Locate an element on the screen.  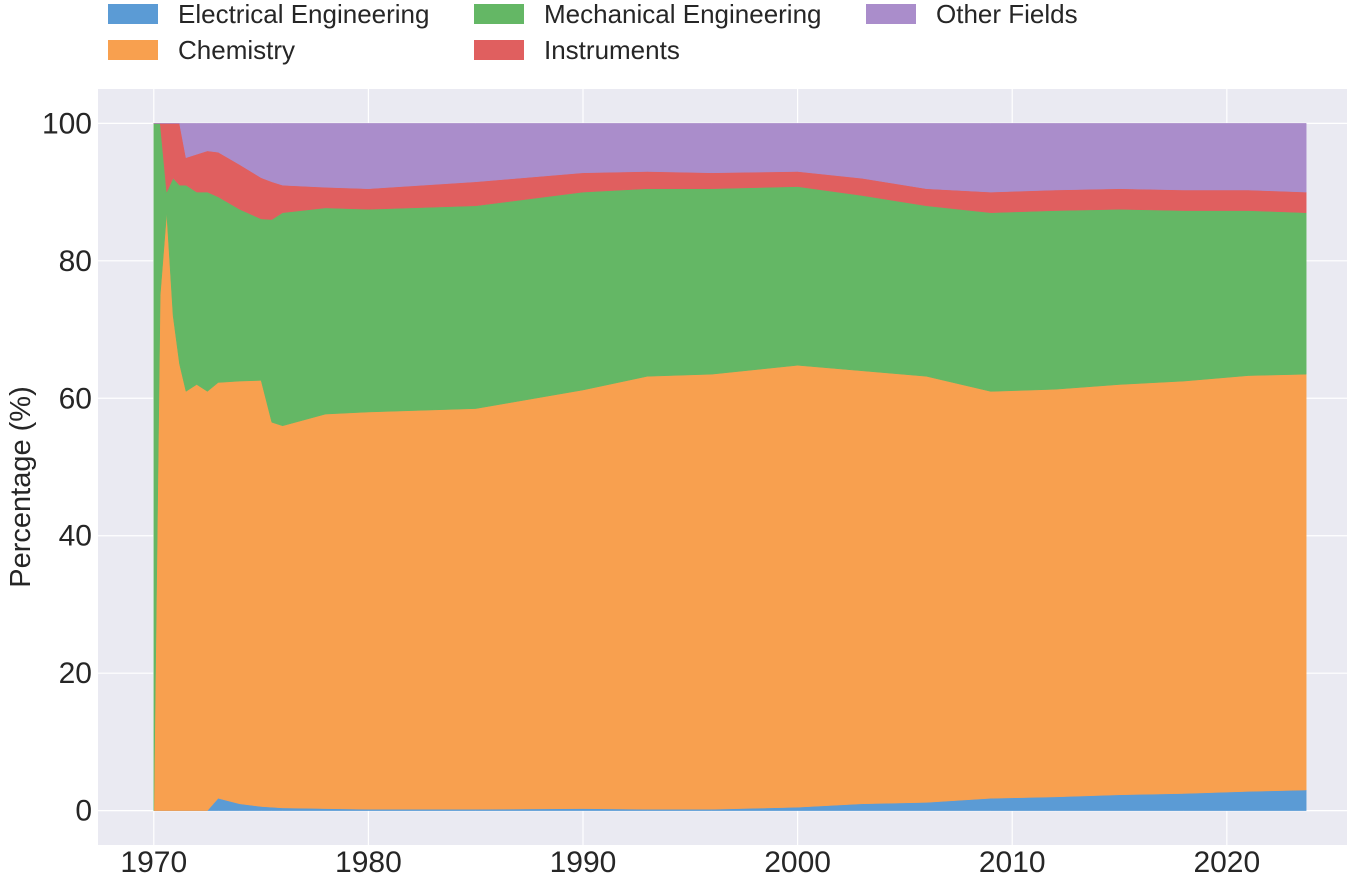
x-tick-label: 2000 is located at coordinates (797, 861).